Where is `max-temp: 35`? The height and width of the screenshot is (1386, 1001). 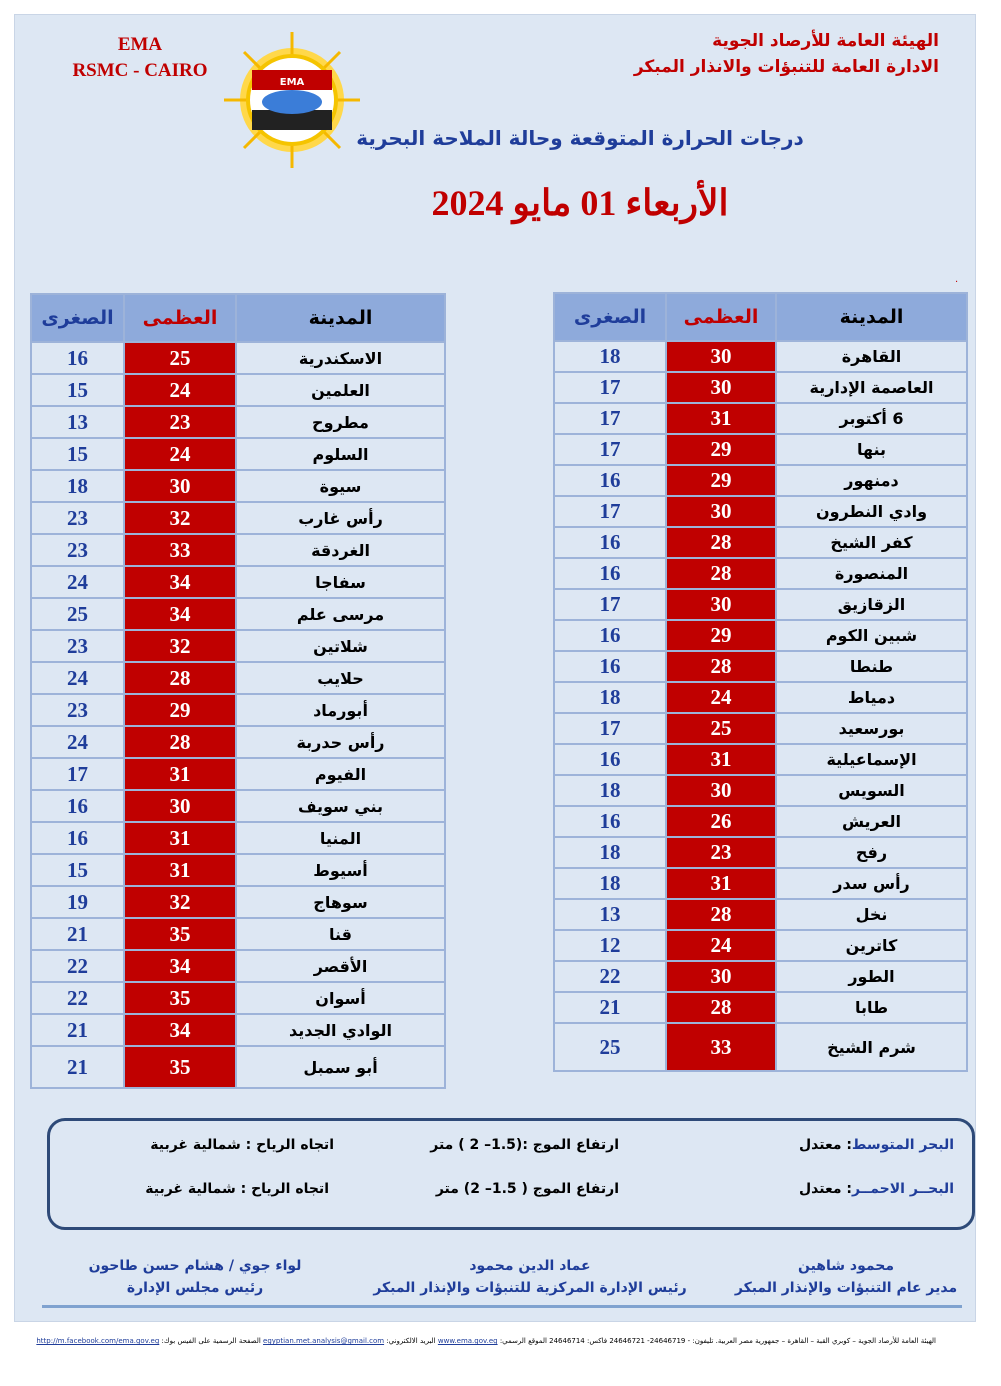
max-temp: 35 is located at coordinates (180, 998).